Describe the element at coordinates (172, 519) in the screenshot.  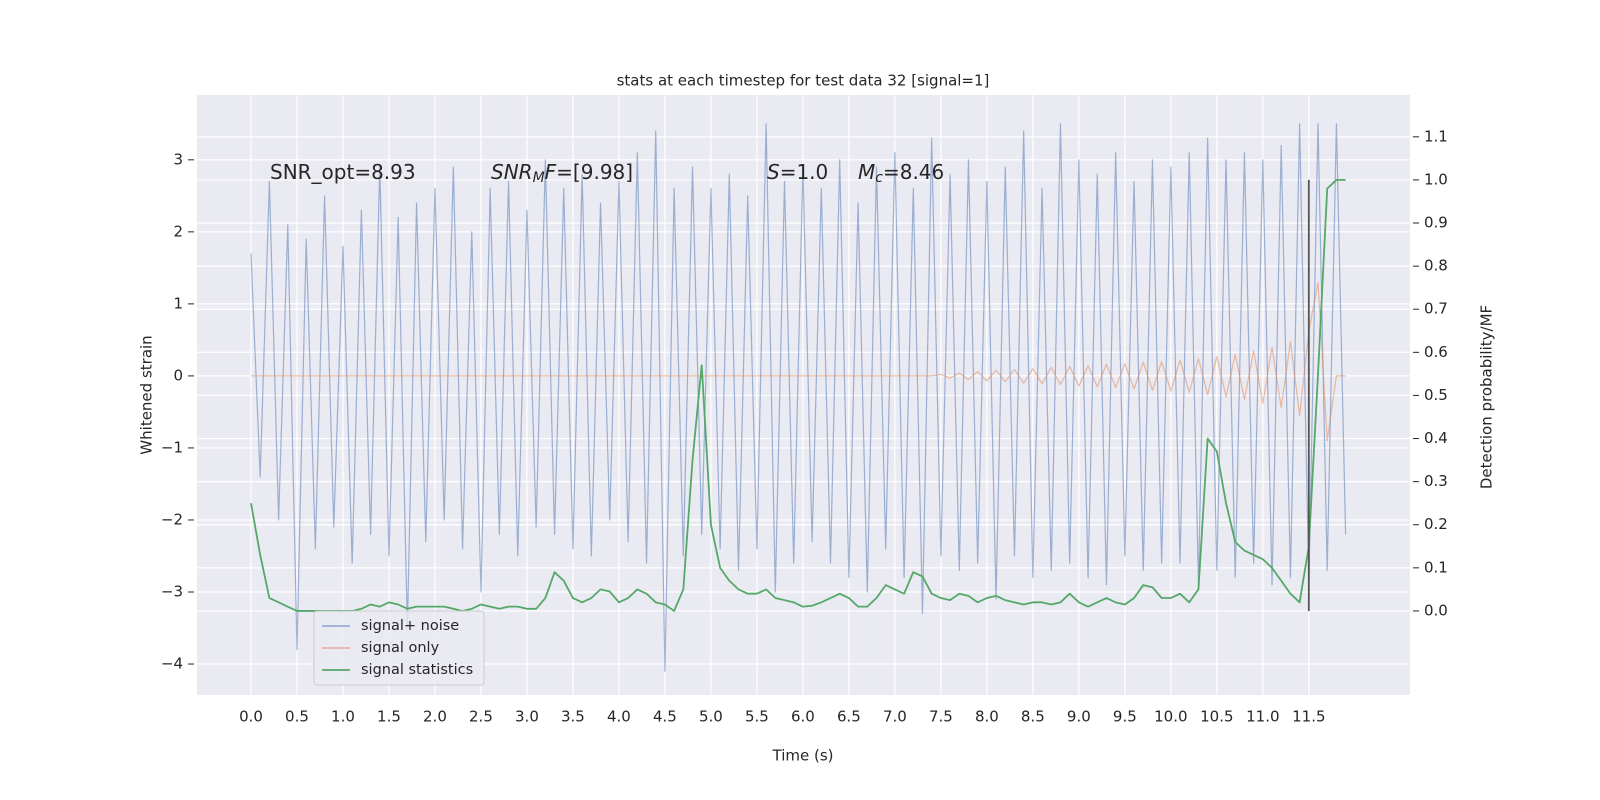
I see `y-tick-label: −2` at that location.